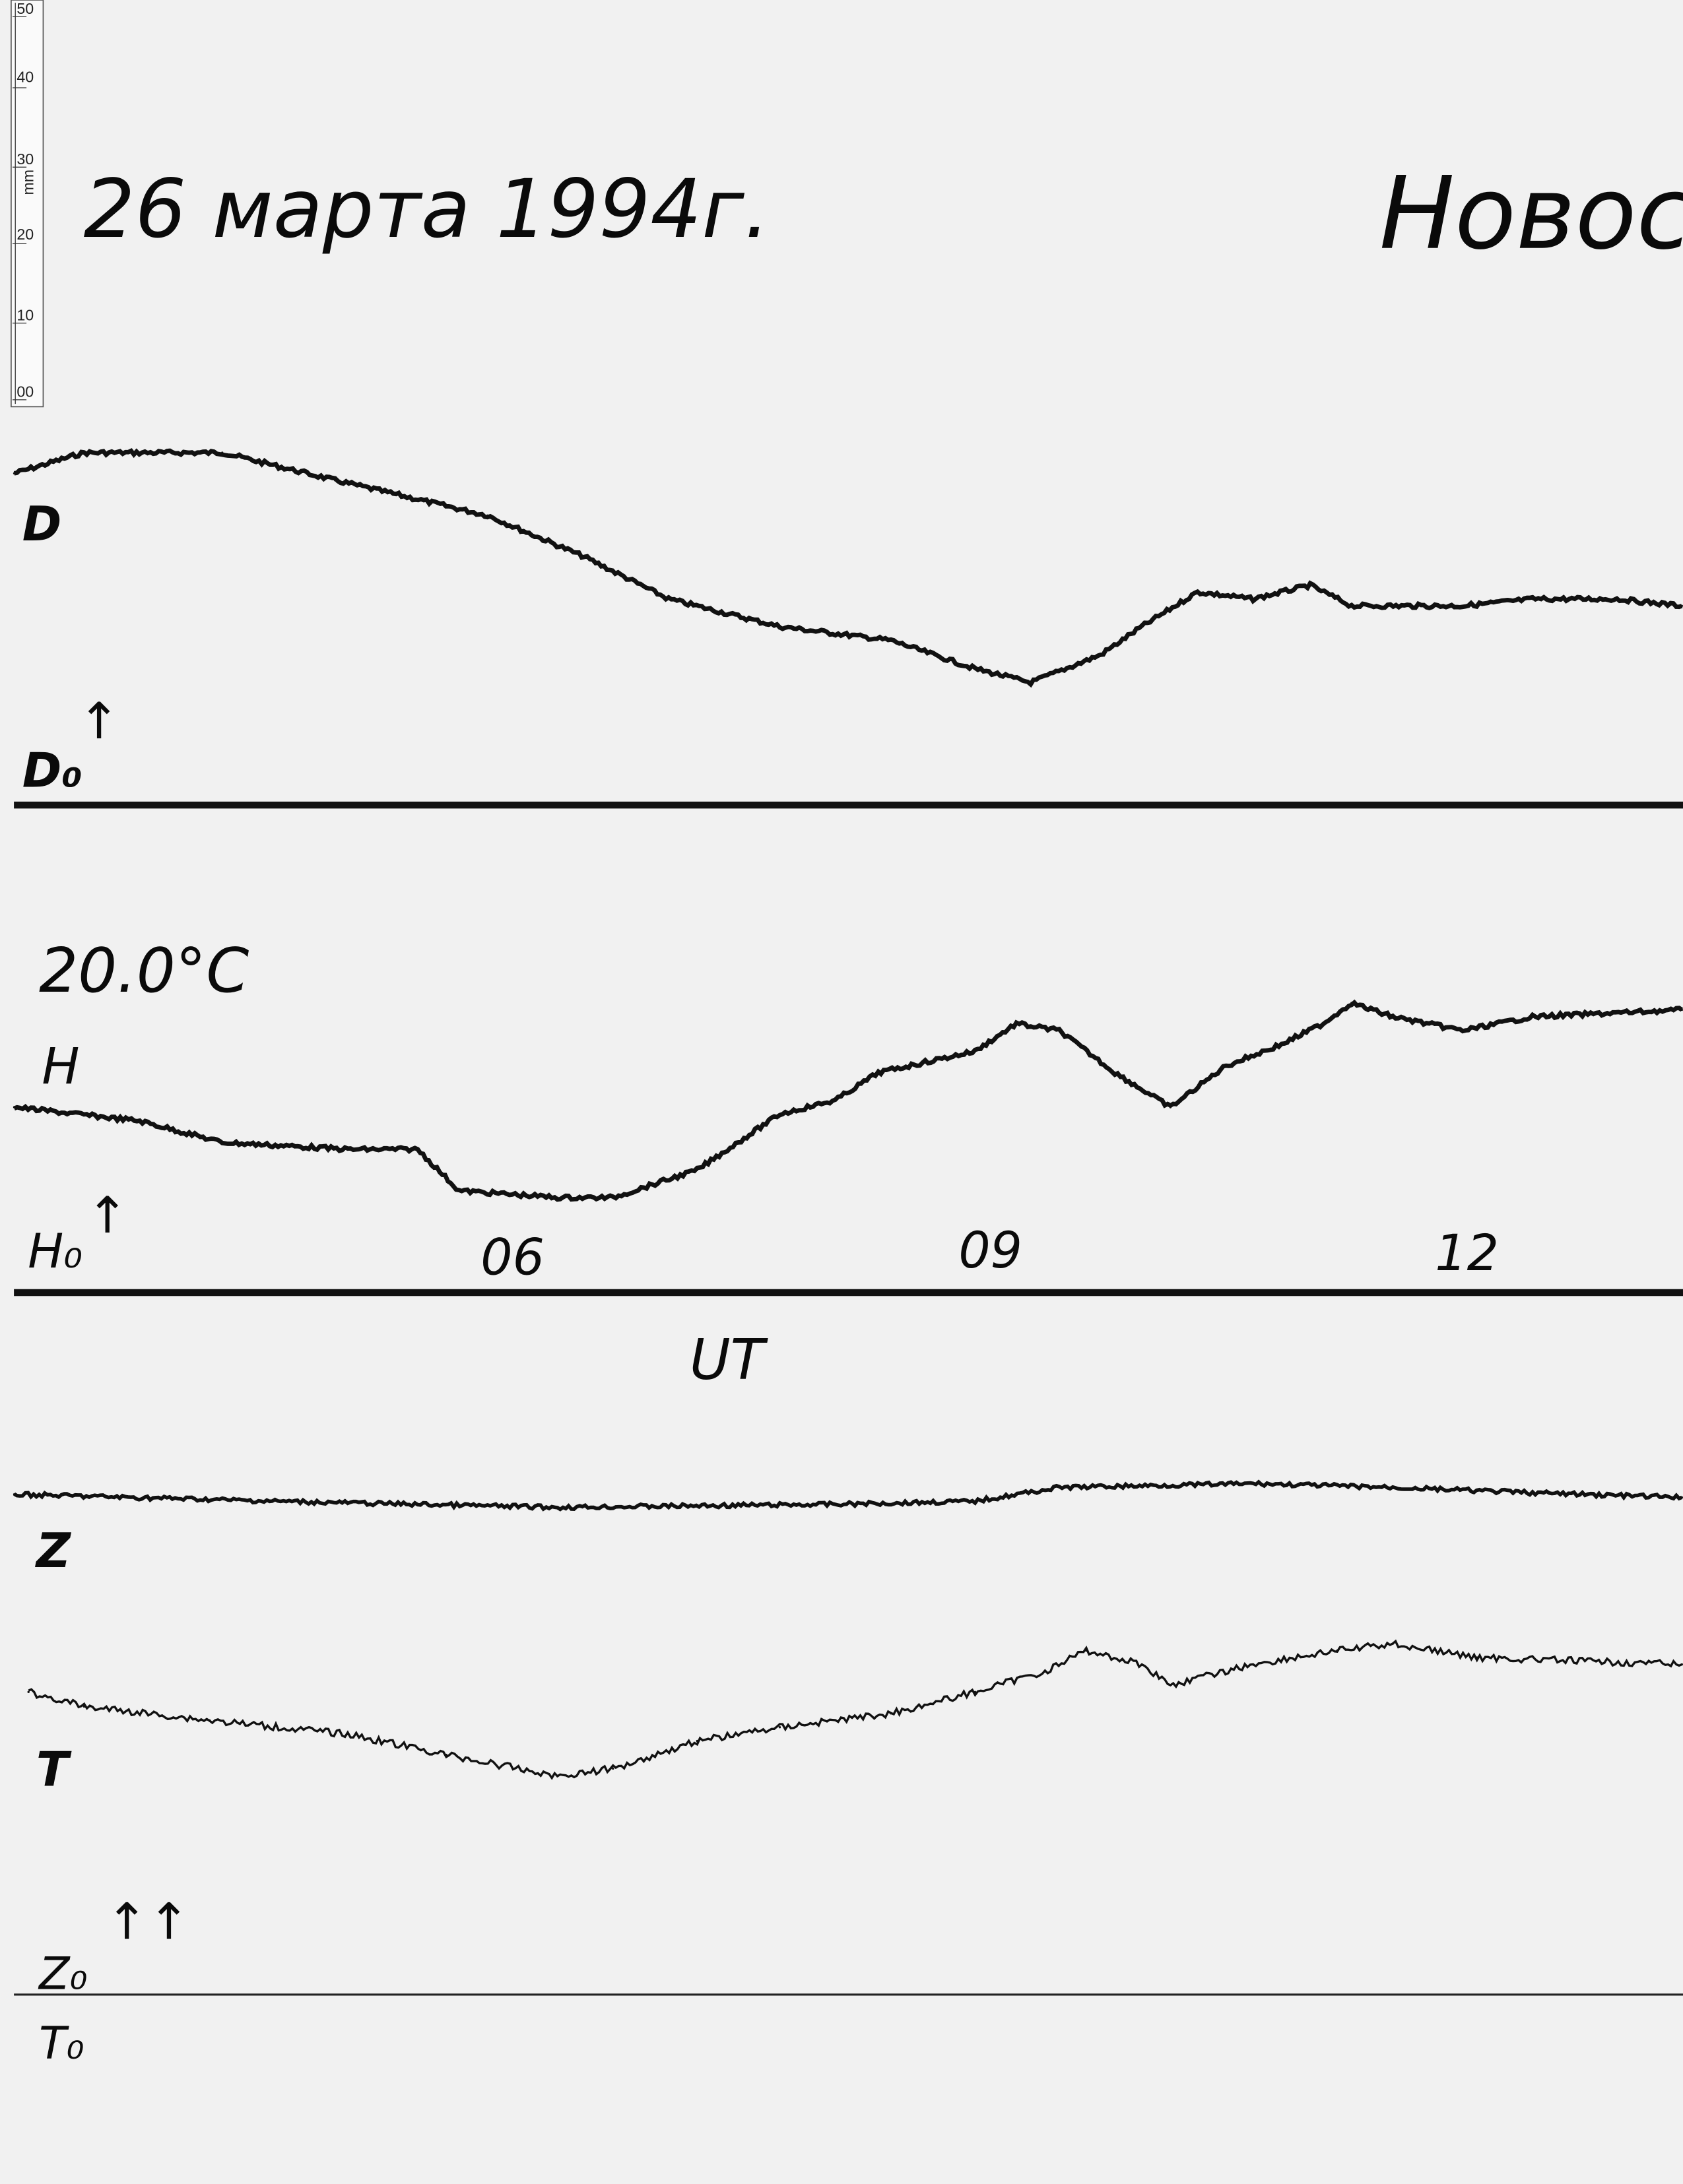 Image resolution: width=1683 pixels, height=2184 pixels. Describe the element at coordinates (27, 204) in the screenshot. I see `mm-ruler: 50 40 30 mm 20 10 00` at that location.